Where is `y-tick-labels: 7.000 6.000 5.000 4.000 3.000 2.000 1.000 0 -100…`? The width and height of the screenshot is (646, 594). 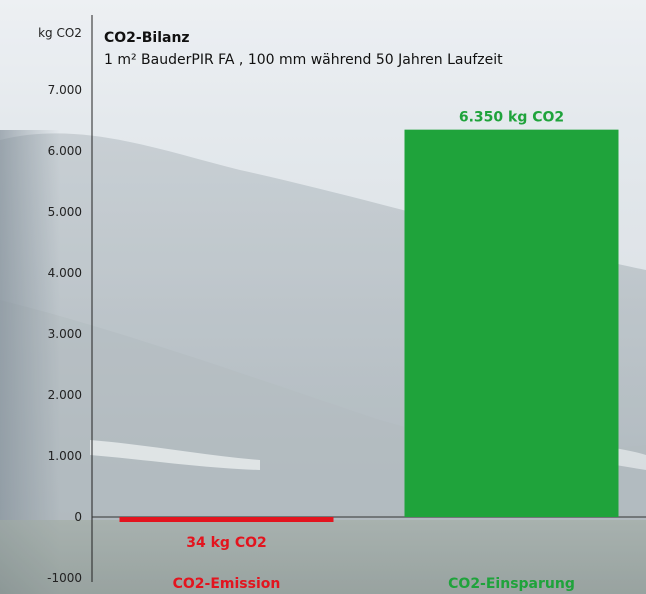 y-tick-labels: 7.000 6.000 5.000 4.000 3.000 2.000 1.000 0 -100… is located at coordinates (64, 334).